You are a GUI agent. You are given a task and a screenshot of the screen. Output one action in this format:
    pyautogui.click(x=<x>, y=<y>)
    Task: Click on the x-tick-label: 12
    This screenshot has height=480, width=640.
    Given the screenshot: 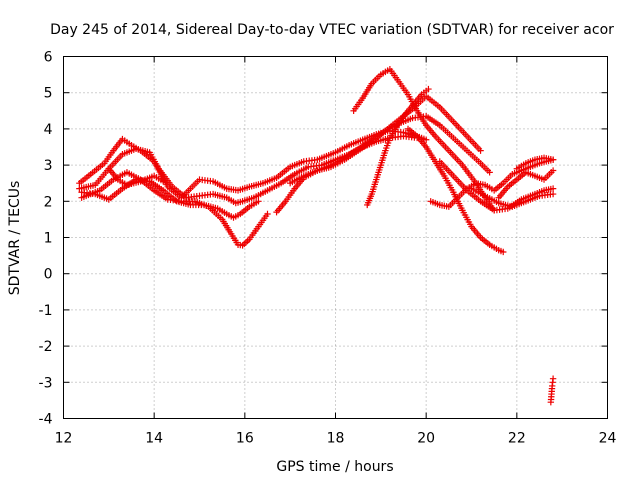 What is the action you would take?
    pyautogui.click(x=64, y=439)
    